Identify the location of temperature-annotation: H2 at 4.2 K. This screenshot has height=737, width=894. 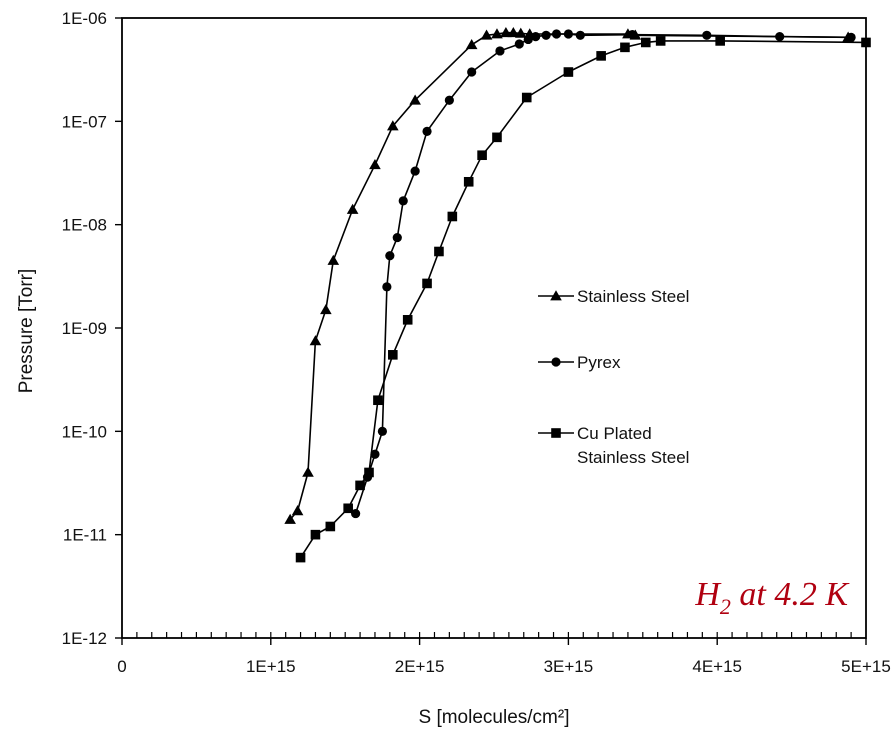
(772, 597).